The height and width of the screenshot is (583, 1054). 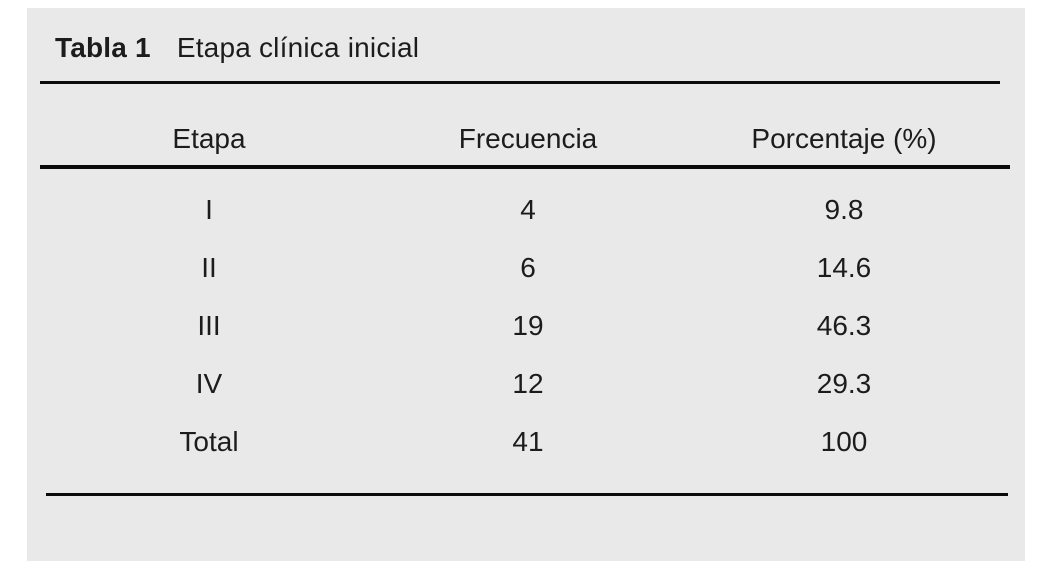 What do you see at coordinates (520, 82) in the screenshot?
I see `title-rule` at bounding box center [520, 82].